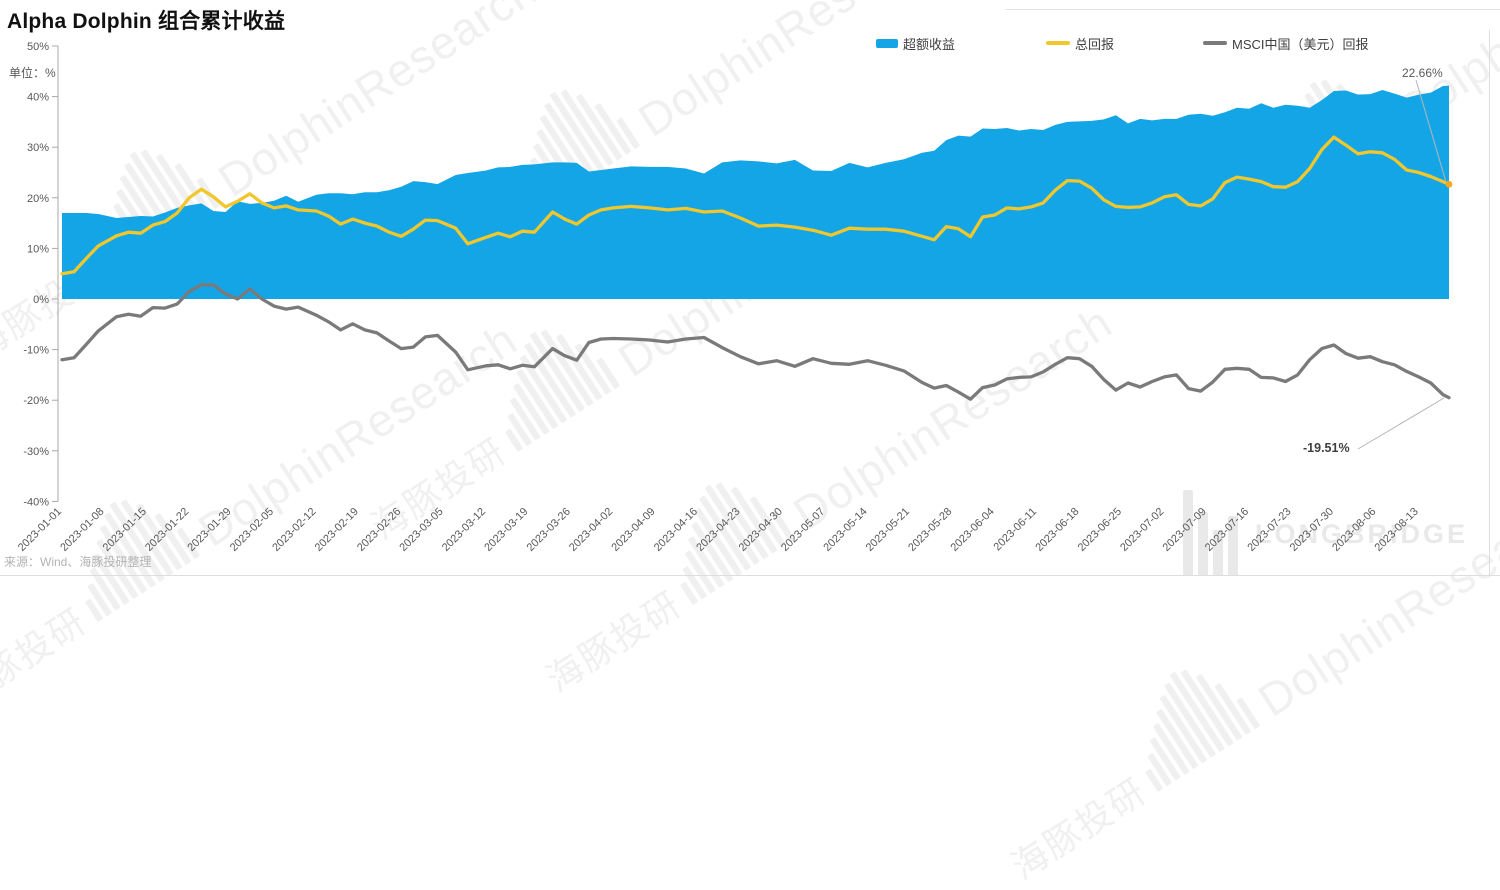 Image resolution: width=1500 pixels, height=890 pixels. I want to click on msci-end-leader-line, so click(1401, 423).